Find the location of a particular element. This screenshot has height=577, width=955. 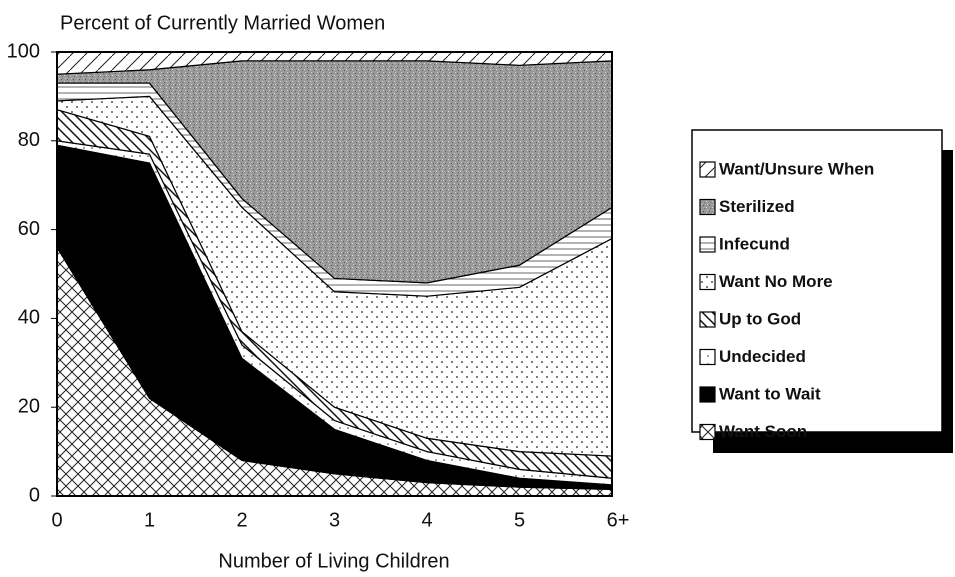

chart-title: Percent of Currently Married Women is located at coordinates (222, 23).